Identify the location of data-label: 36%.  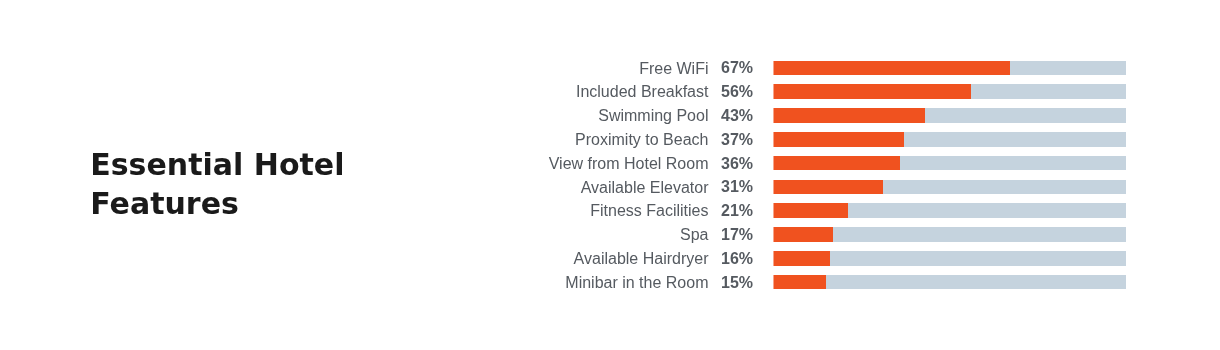
(737, 163).